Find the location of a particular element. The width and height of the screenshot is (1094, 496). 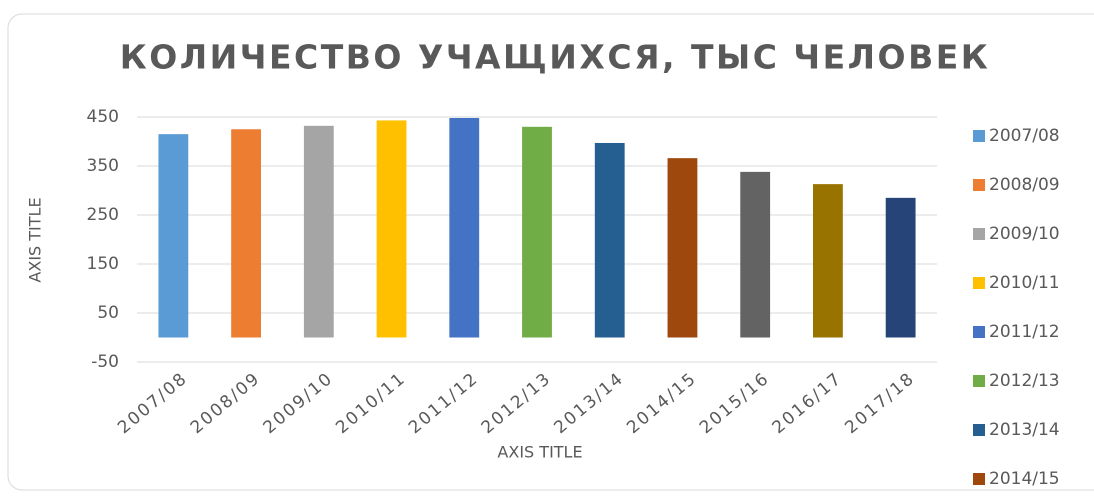

legend-label: 2012/13 is located at coordinates (1024, 381).